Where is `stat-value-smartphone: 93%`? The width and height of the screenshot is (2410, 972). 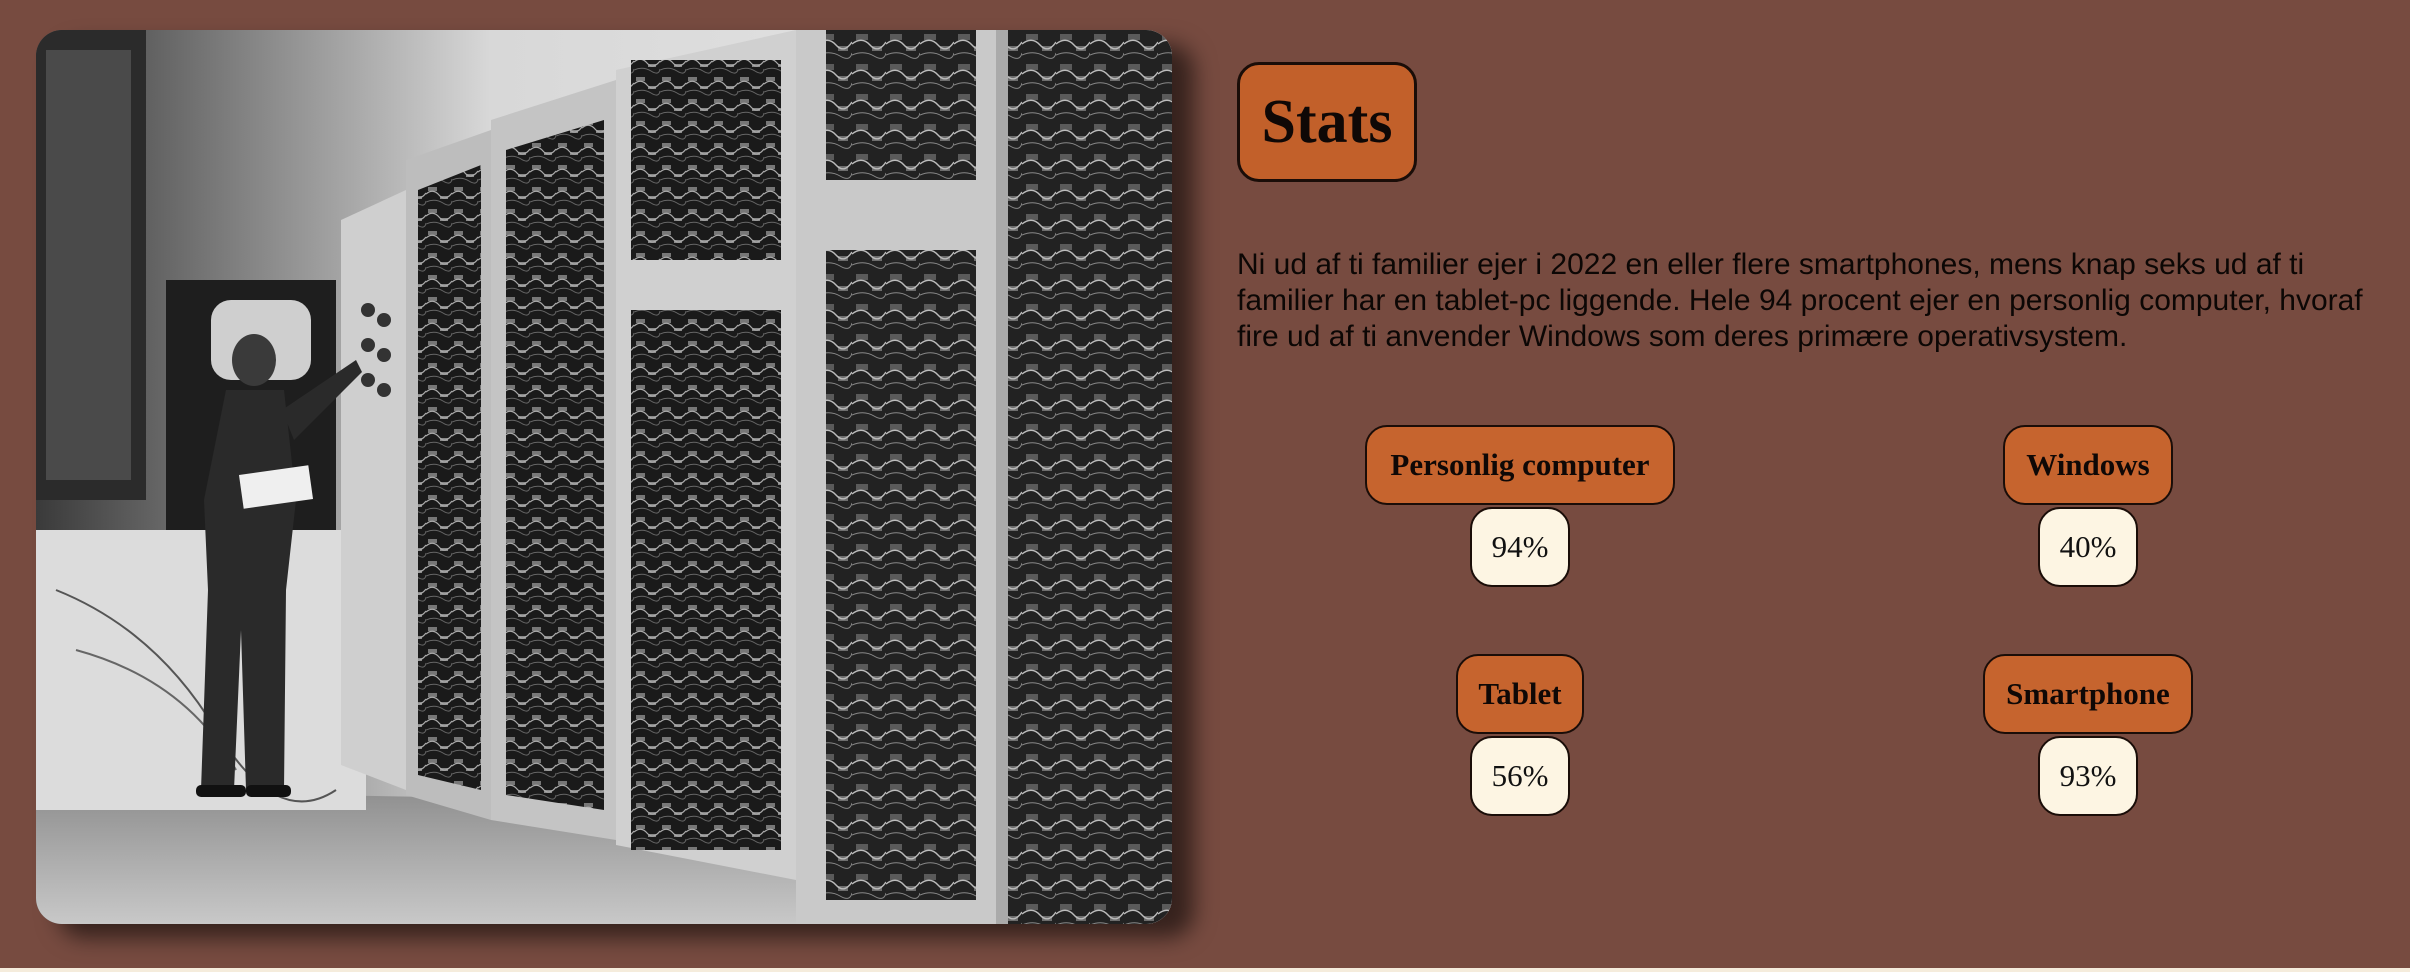
stat-value-smartphone: 93% is located at coordinates (2088, 776).